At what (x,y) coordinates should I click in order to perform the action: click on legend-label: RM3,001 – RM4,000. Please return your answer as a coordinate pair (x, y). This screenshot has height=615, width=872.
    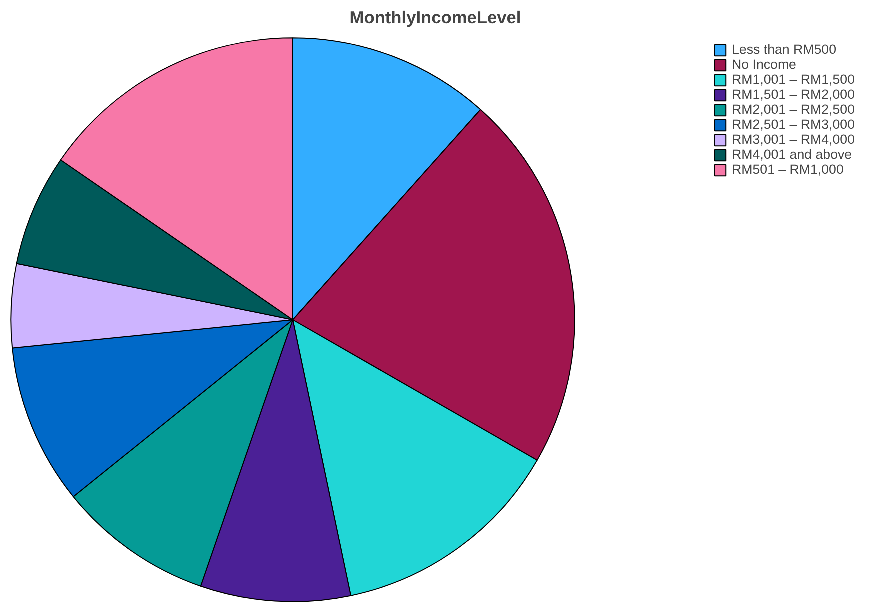
    Looking at the image, I should click on (793, 139).